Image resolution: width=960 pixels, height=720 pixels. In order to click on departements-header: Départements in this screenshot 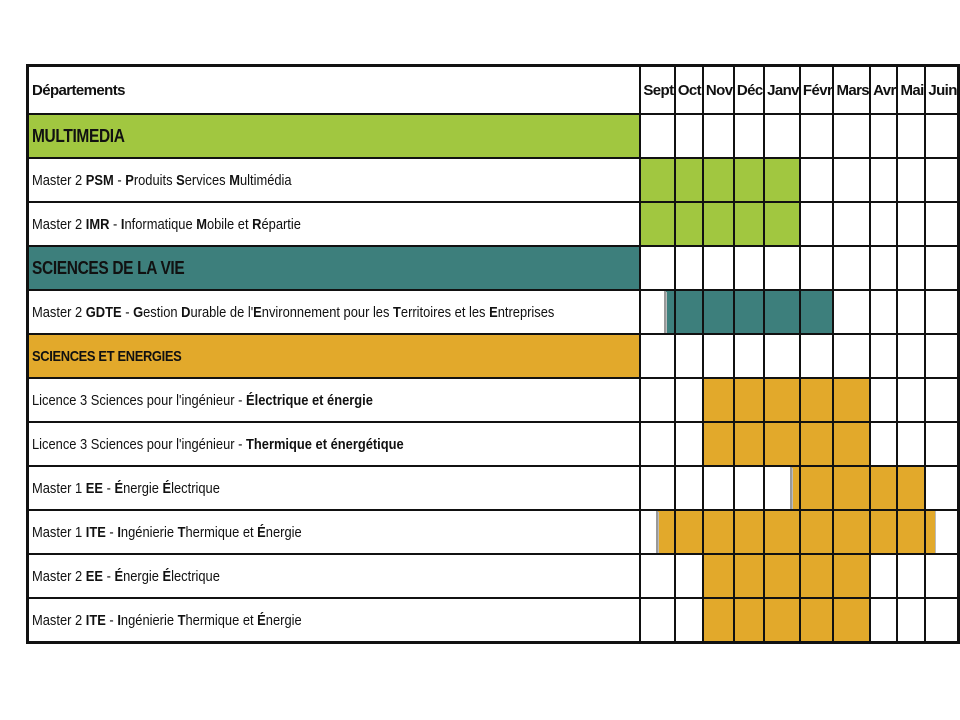, I will do `click(334, 89)`.